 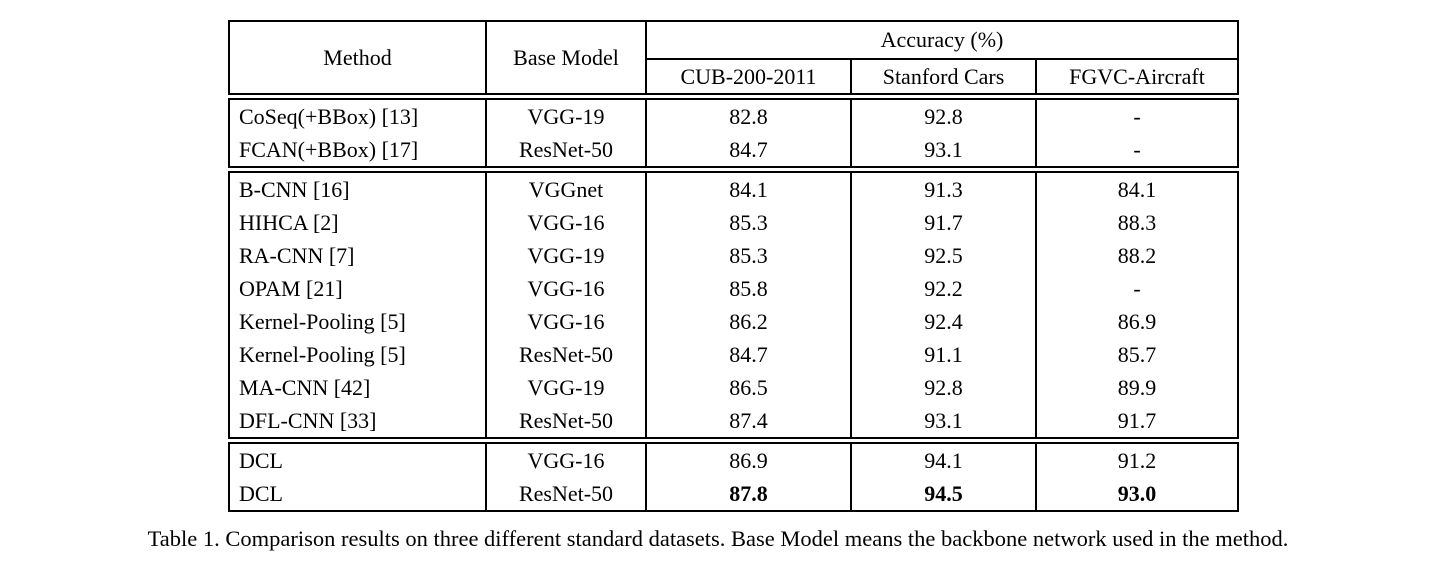 I want to click on table-row: Kernel-Pooling [5] VGG-16 86.2 92.4 86.9, so click(x=733, y=321).